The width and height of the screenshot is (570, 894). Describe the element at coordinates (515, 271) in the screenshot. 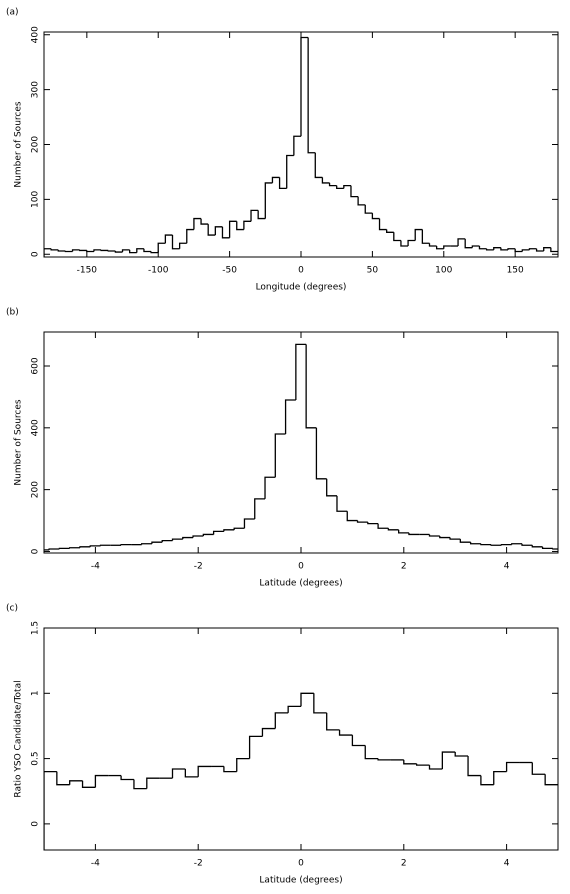

I see `x-tick-label: 150` at that location.